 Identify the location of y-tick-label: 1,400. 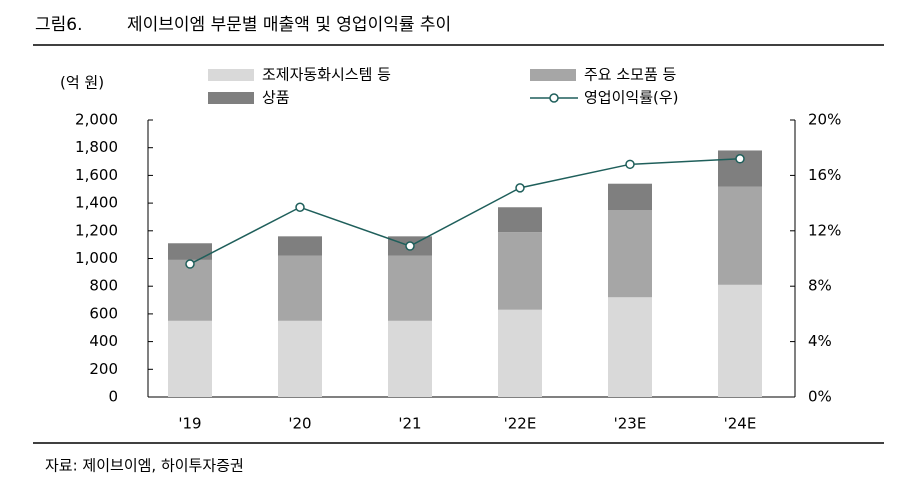
(96, 203).